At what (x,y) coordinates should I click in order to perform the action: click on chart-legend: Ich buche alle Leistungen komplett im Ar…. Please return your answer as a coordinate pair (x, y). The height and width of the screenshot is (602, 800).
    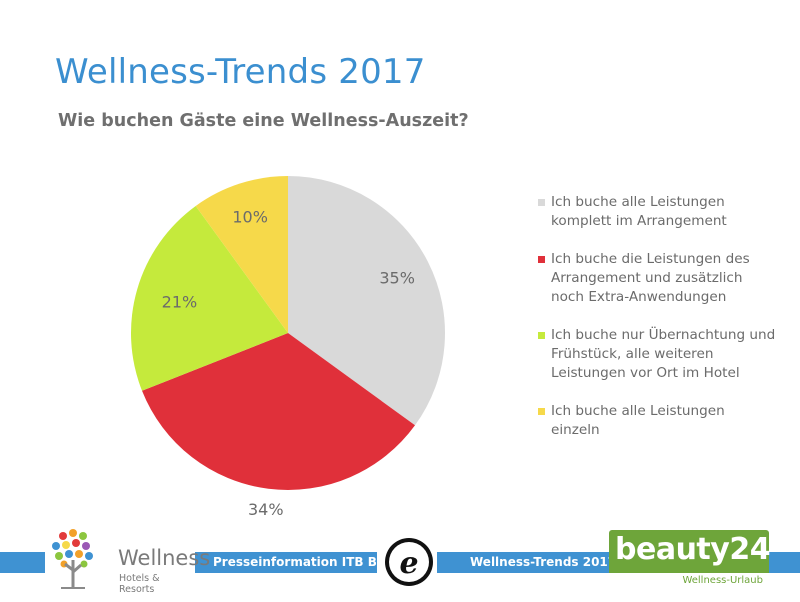
    Looking at the image, I should click on (663, 326).